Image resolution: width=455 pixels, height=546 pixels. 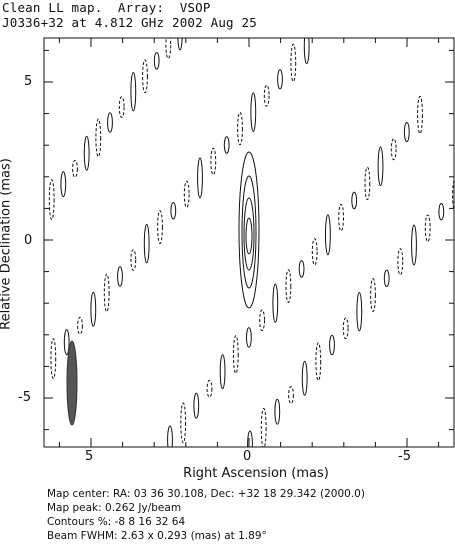 What do you see at coordinates (72, 383) in the screenshot?
I see `beam-ellipse` at bounding box center [72, 383].